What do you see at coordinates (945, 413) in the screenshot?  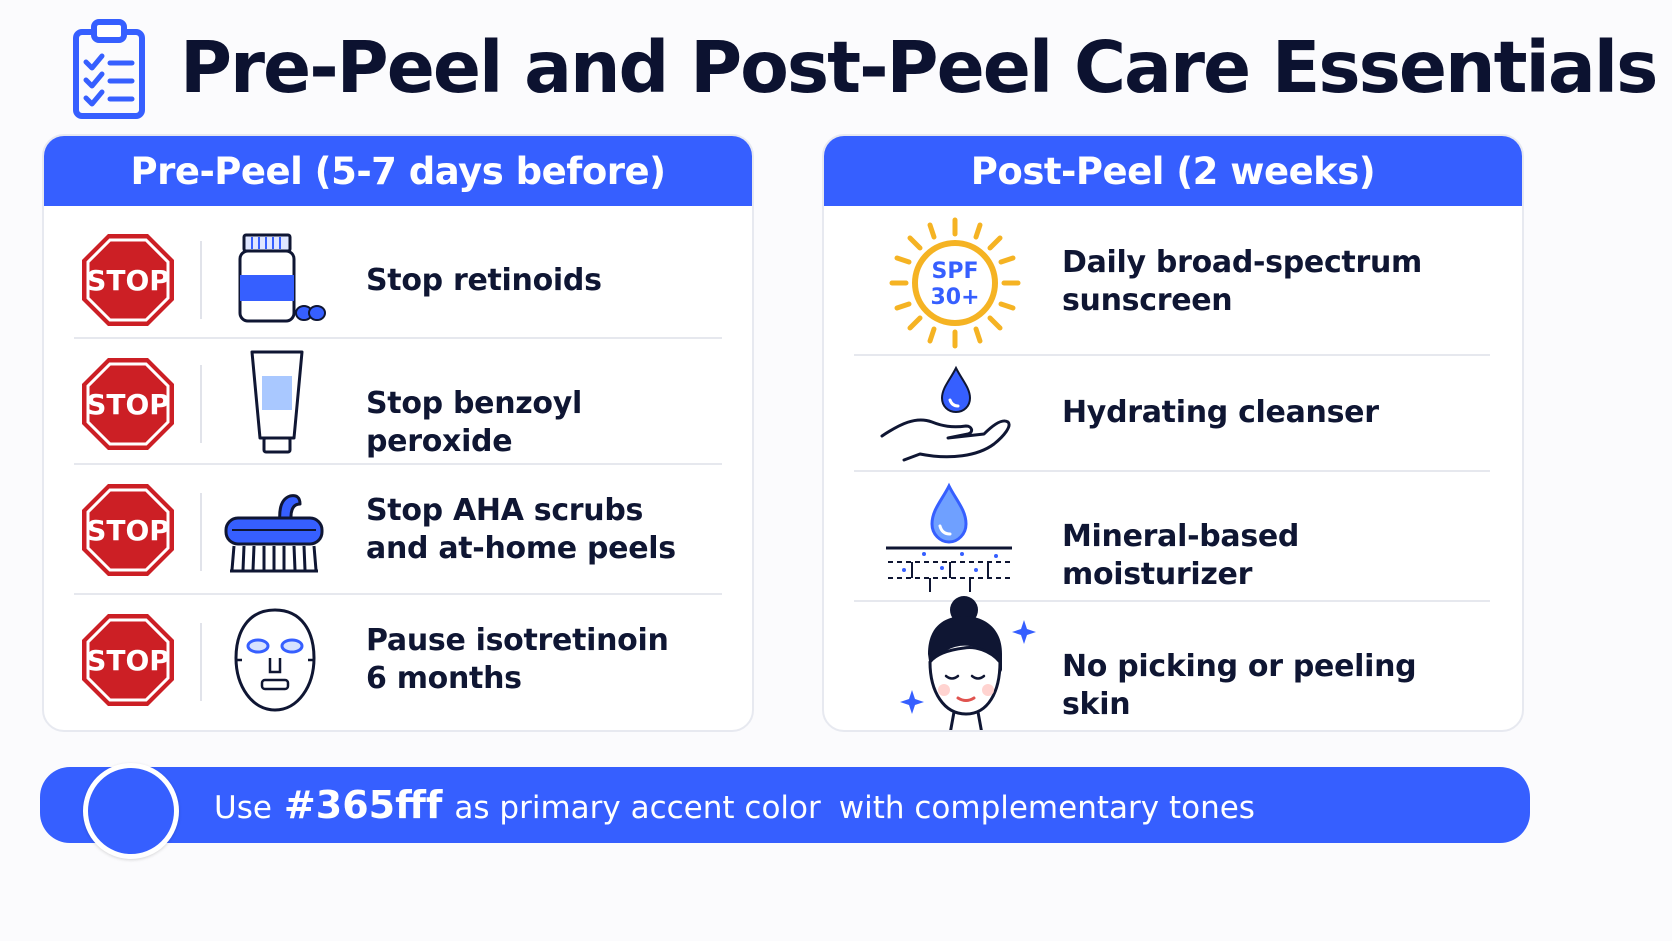 I see `hand-water-drop-icon` at bounding box center [945, 413].